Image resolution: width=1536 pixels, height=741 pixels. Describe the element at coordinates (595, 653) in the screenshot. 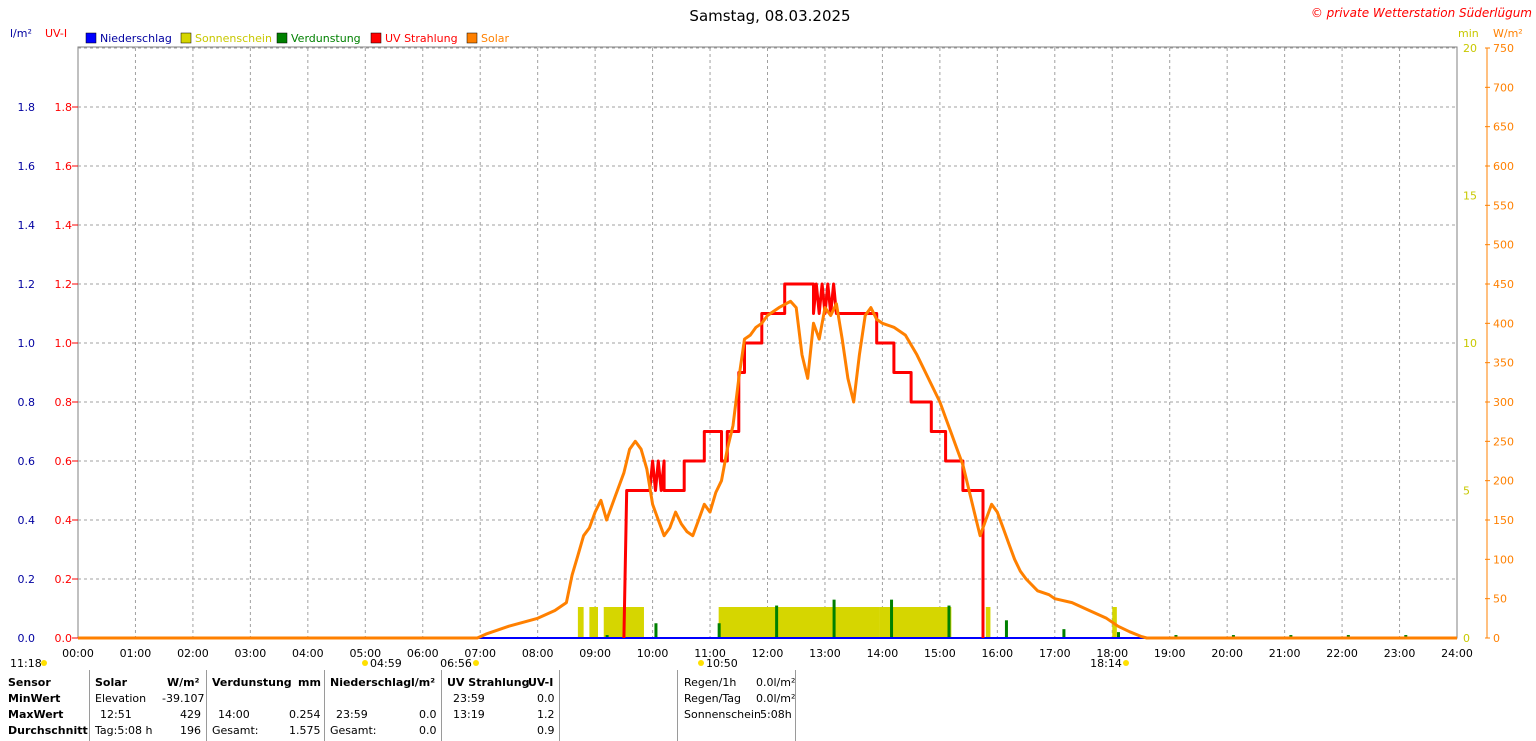

I see `x-axis-tick: 09:00` at that location.